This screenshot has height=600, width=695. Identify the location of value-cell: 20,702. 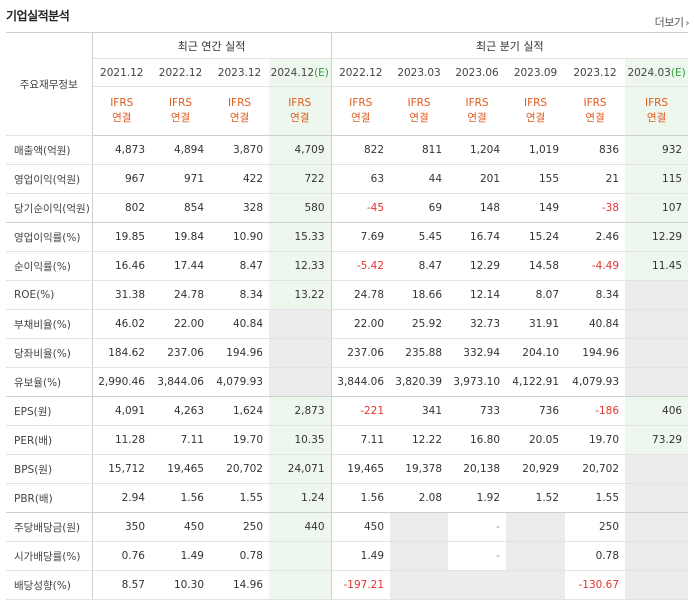
(239, 469).